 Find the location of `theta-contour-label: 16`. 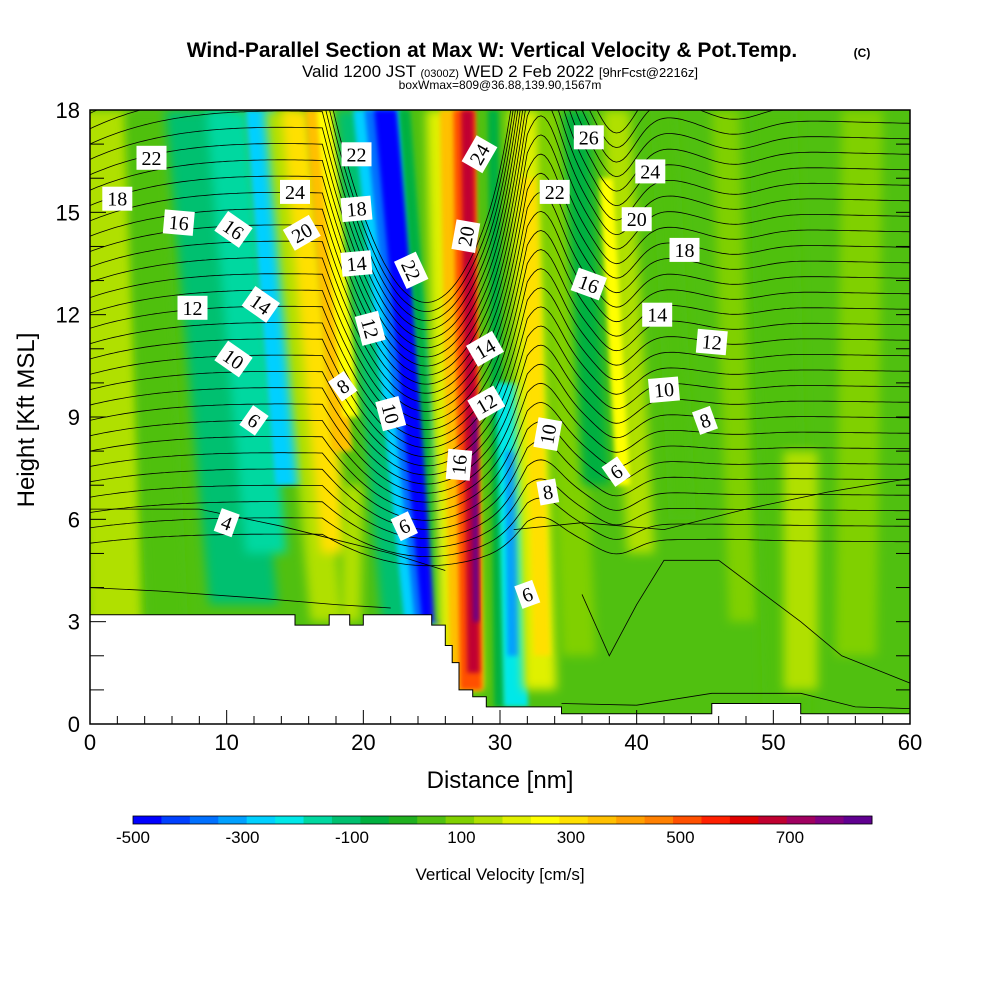

theta-contour-label: 16 is located at coordinates (178, 222).